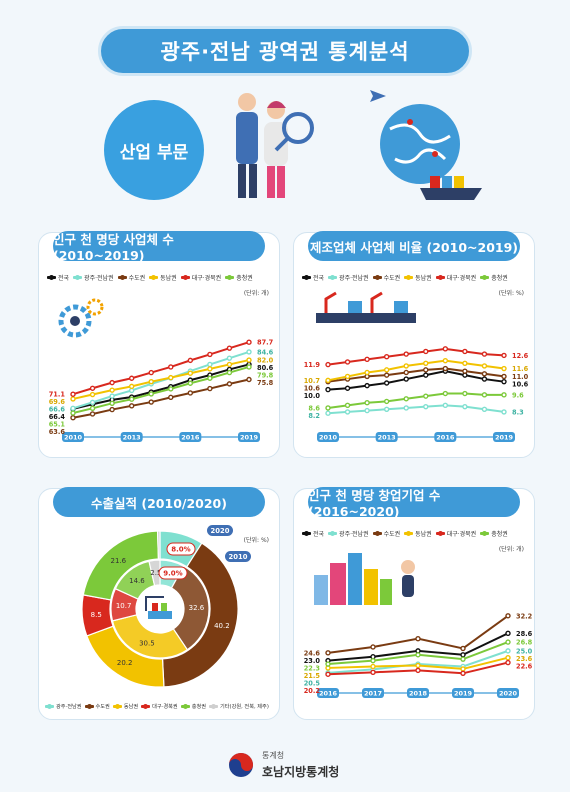 The height and width of the screenshot is (792, 570). I want to click on unit-label: (단위: 개), so click(256, 293).